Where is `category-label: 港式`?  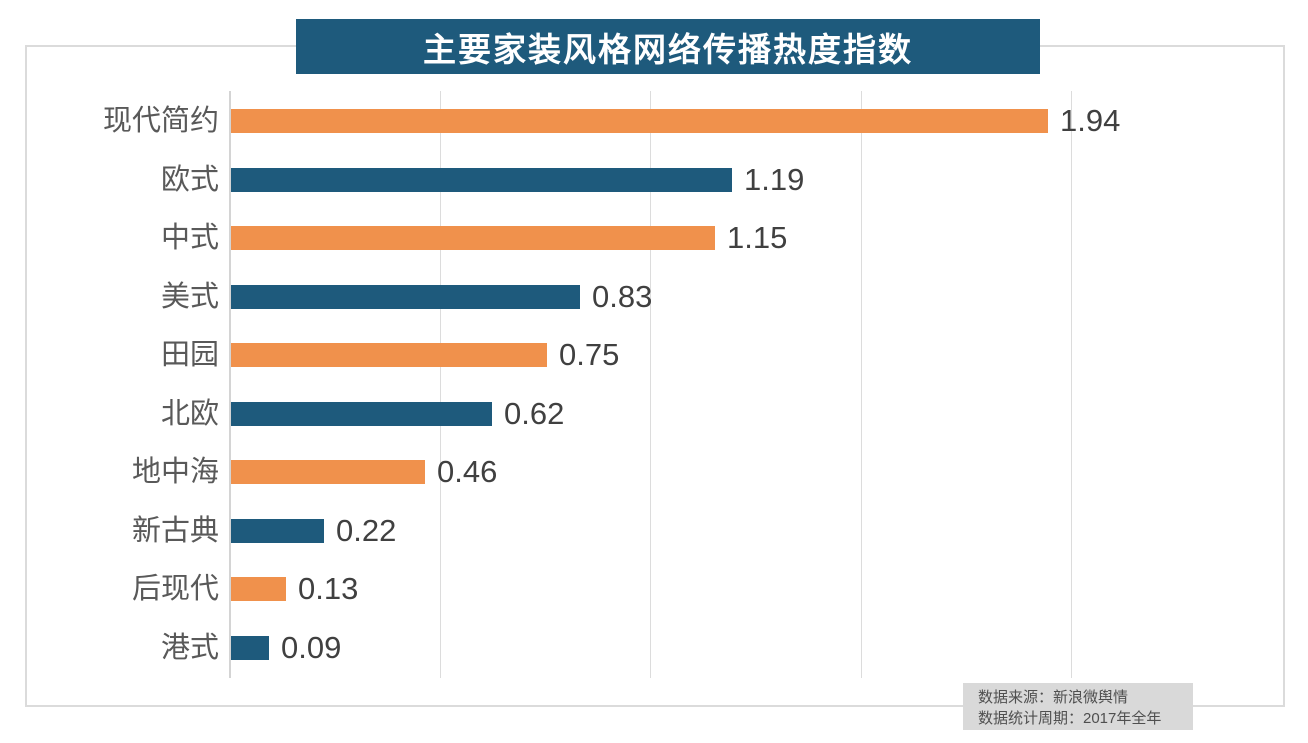 category-label: 港式 is located at coordinates (189, 647).